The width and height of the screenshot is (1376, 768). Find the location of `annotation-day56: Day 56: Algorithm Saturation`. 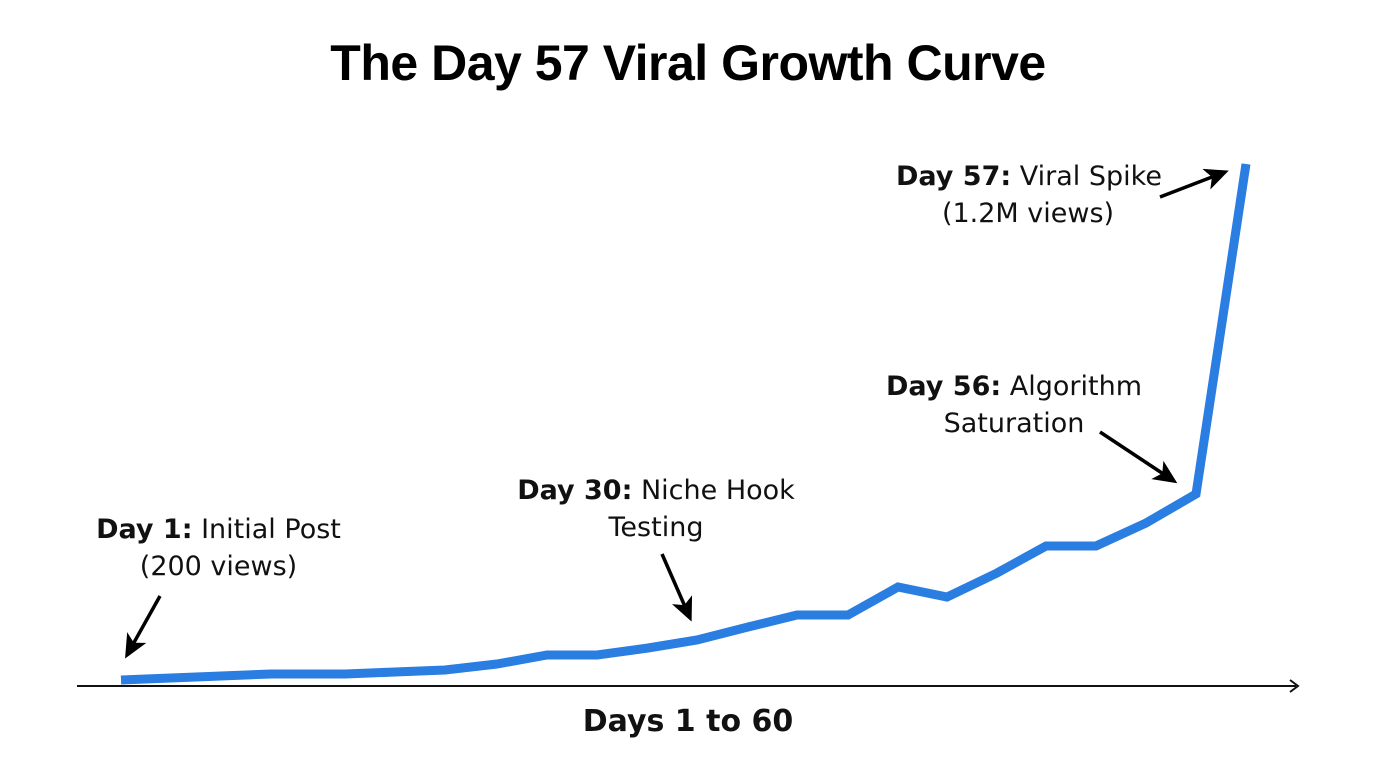

annotation-day56: Day 56: Algorithm Saturation is located at coordinates (1014, 405).